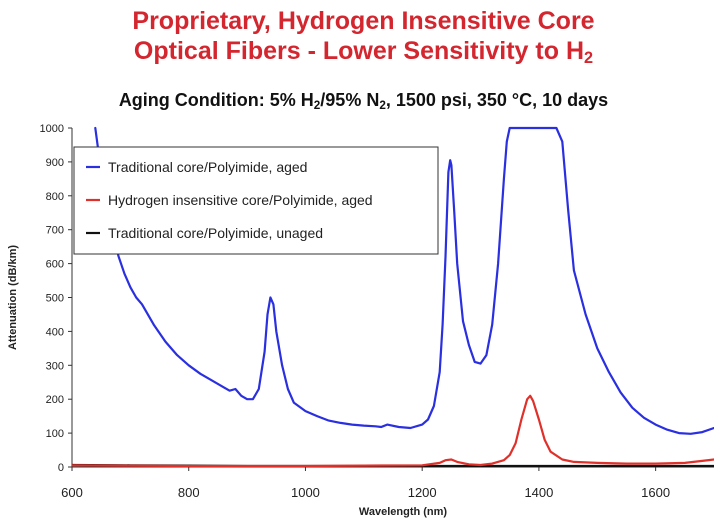 Image resolution: width=727 pixels, height=527 pixels. What do you see at coordinates (189, 492) in the screenshot?
I see `x-tick-label: 800` at bounding box center [189, 492].